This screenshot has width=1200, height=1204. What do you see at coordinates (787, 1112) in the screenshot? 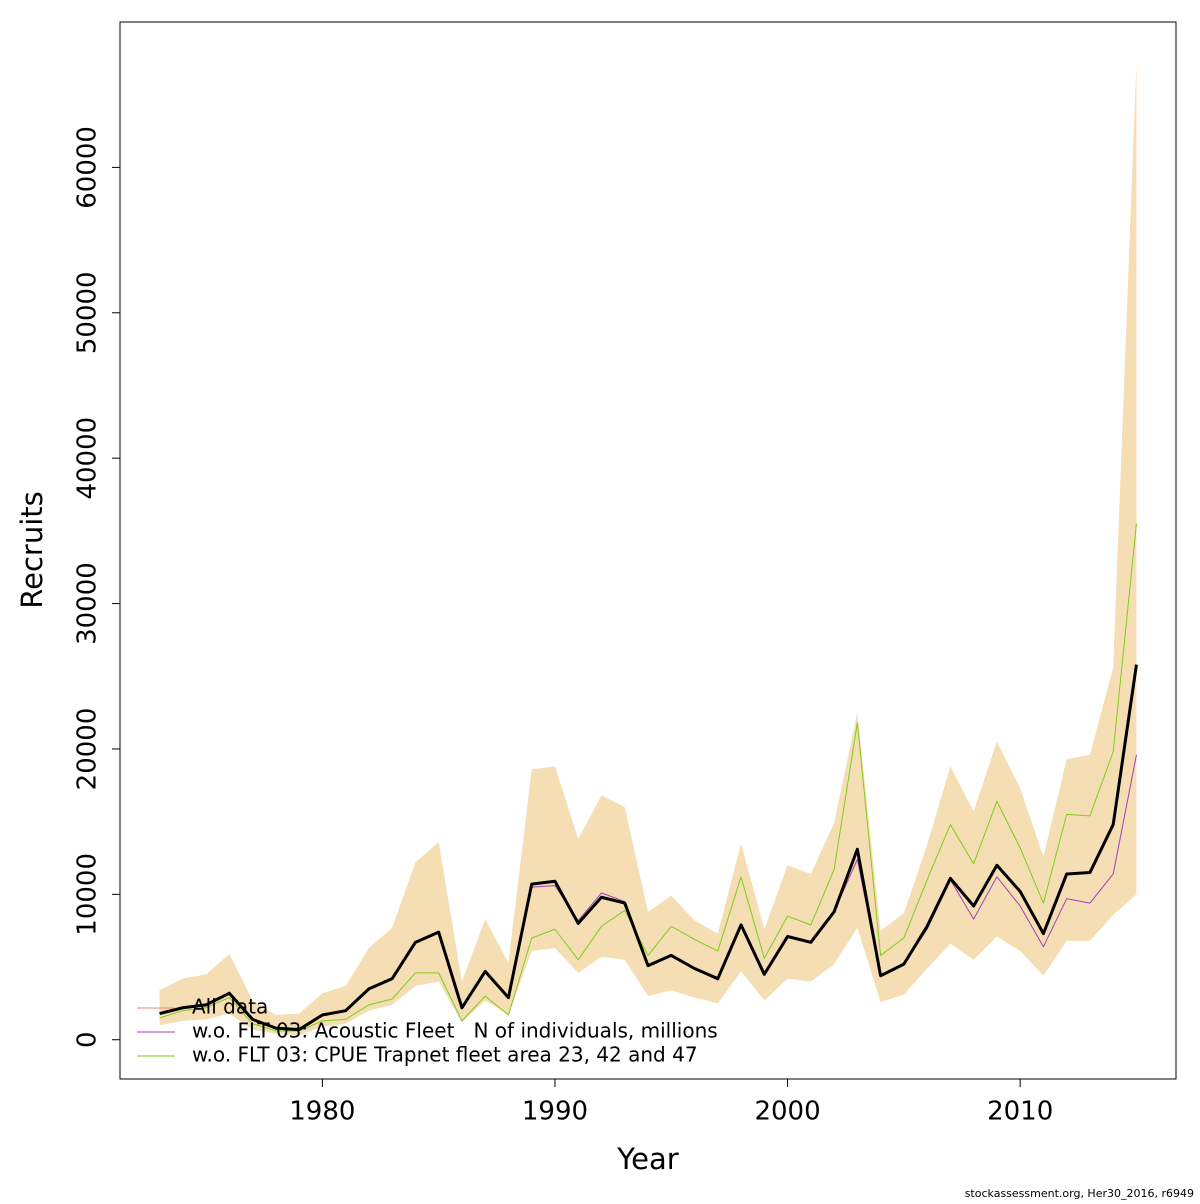
I see `x-tick-label: 2000` at bounding box center [787, 1112].